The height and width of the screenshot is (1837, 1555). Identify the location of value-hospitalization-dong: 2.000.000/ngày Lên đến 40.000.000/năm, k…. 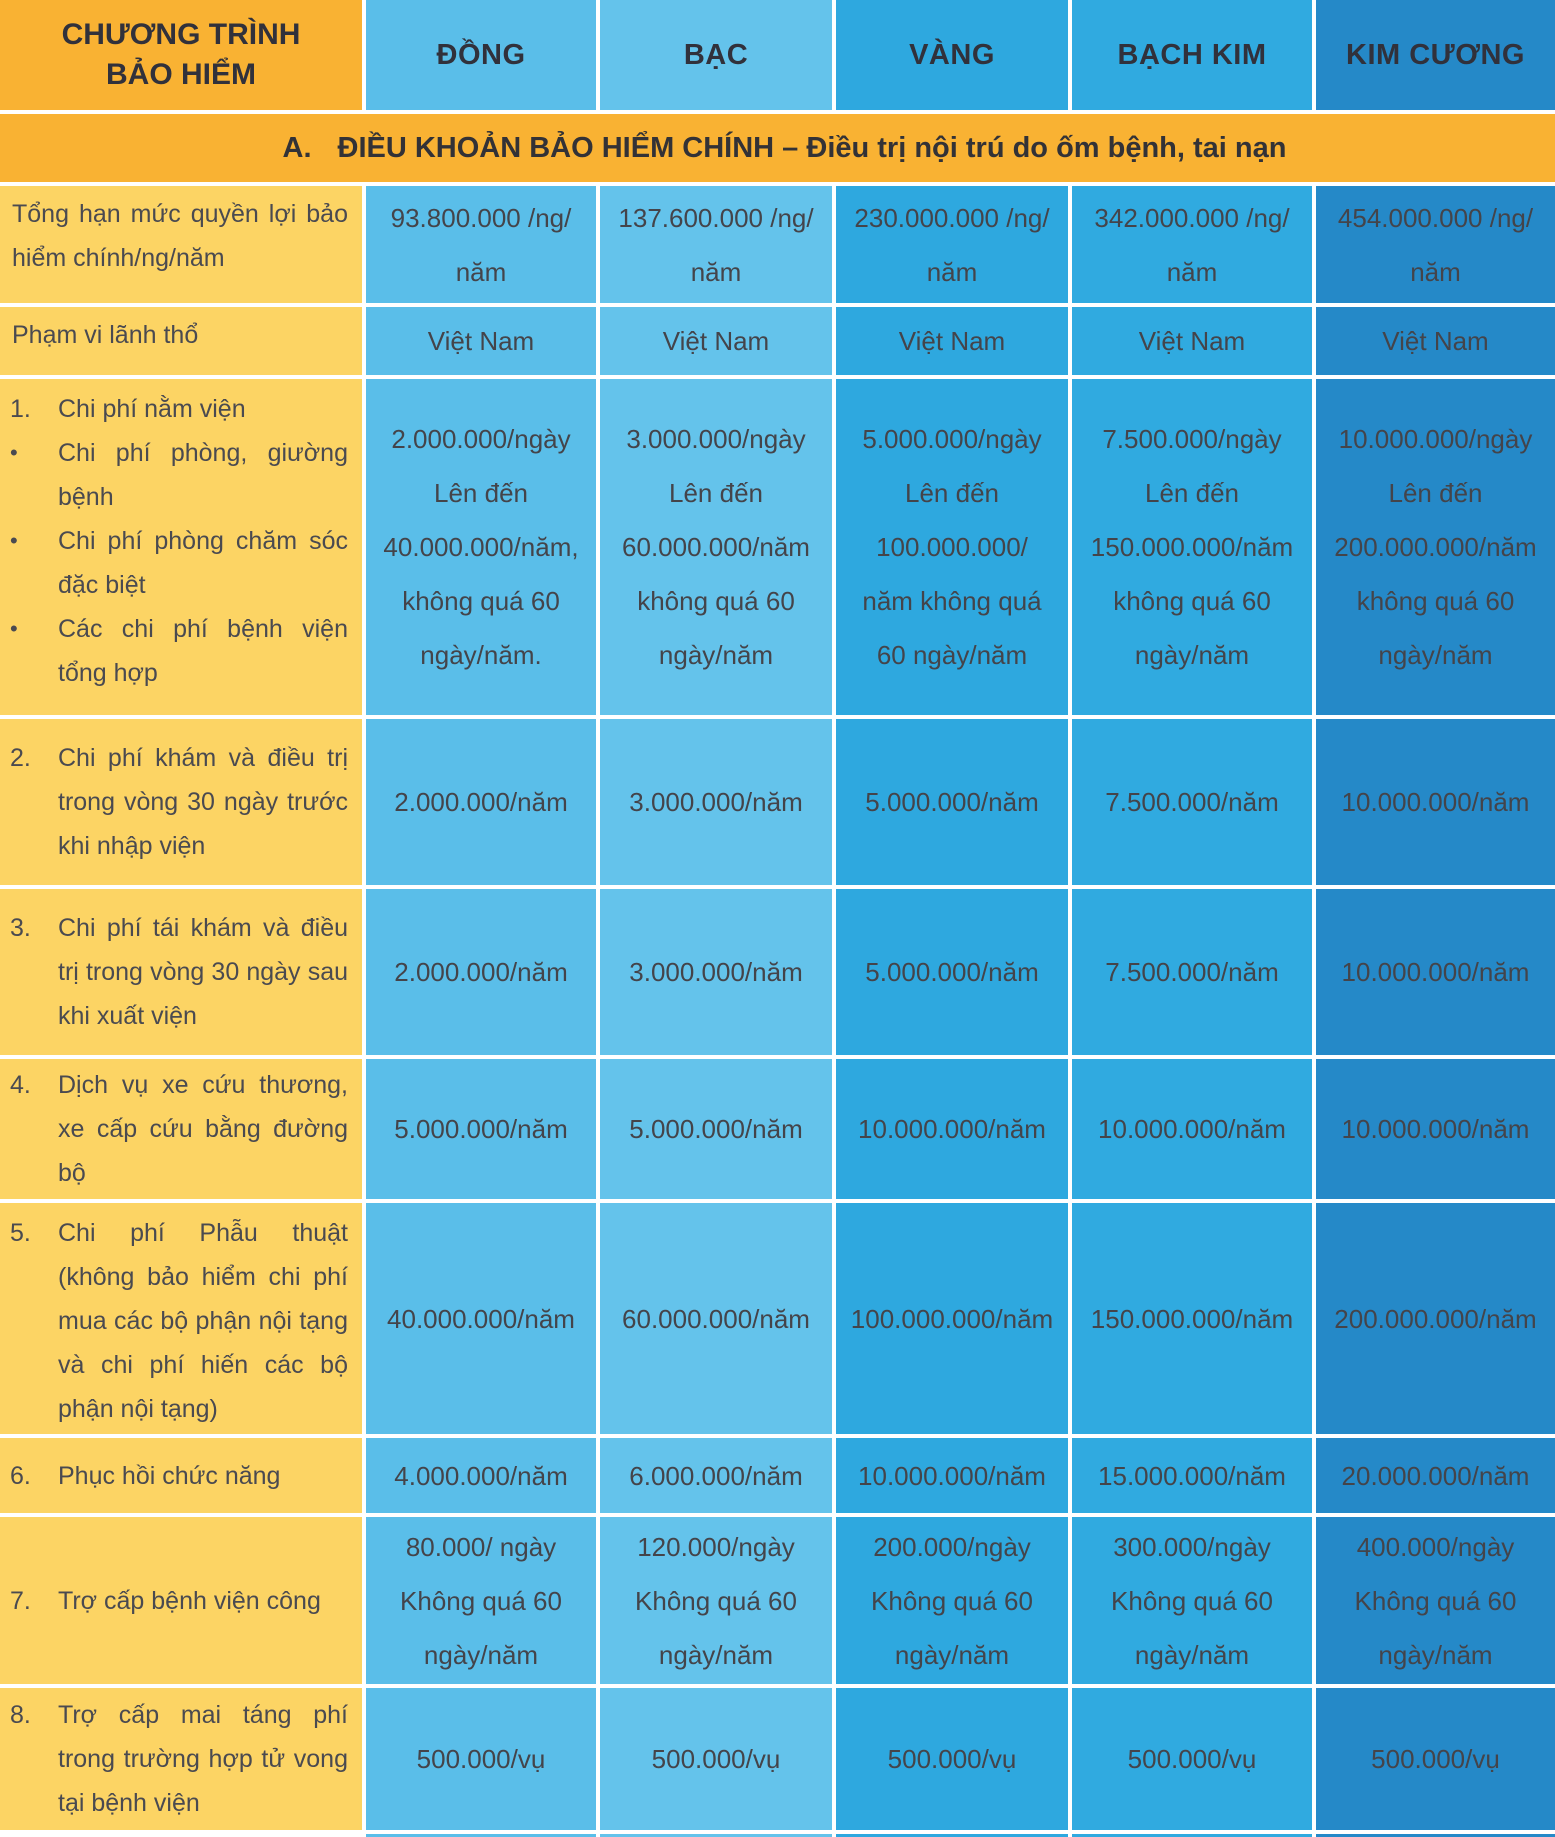
(481, 547).